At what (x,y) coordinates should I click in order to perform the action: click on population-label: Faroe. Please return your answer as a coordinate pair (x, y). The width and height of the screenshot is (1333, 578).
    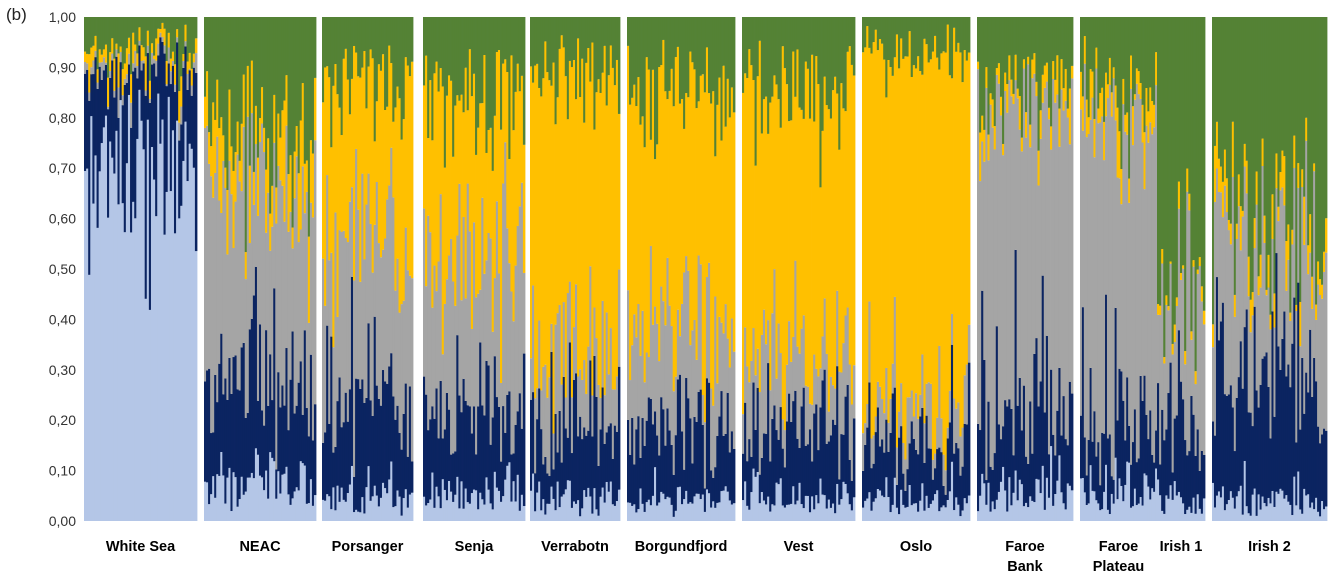
    Looking at the image, I should click on (1025, 547).